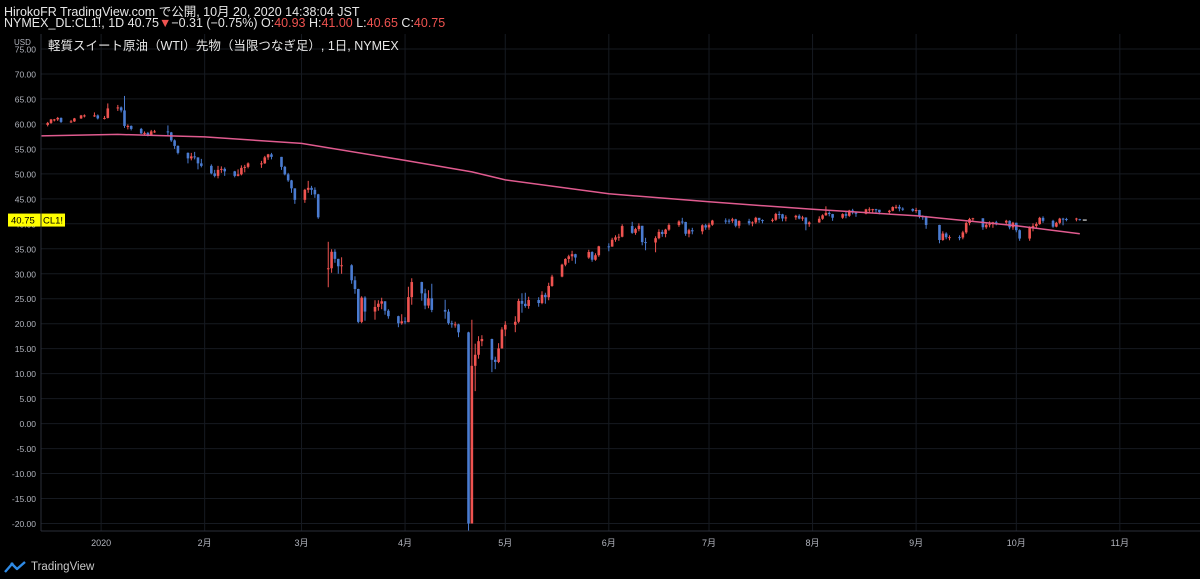  What do you see at coordinates (27, 424) in the screenshot?
I see `y-tick-label: 0.00` at bounding box center [27, 424].